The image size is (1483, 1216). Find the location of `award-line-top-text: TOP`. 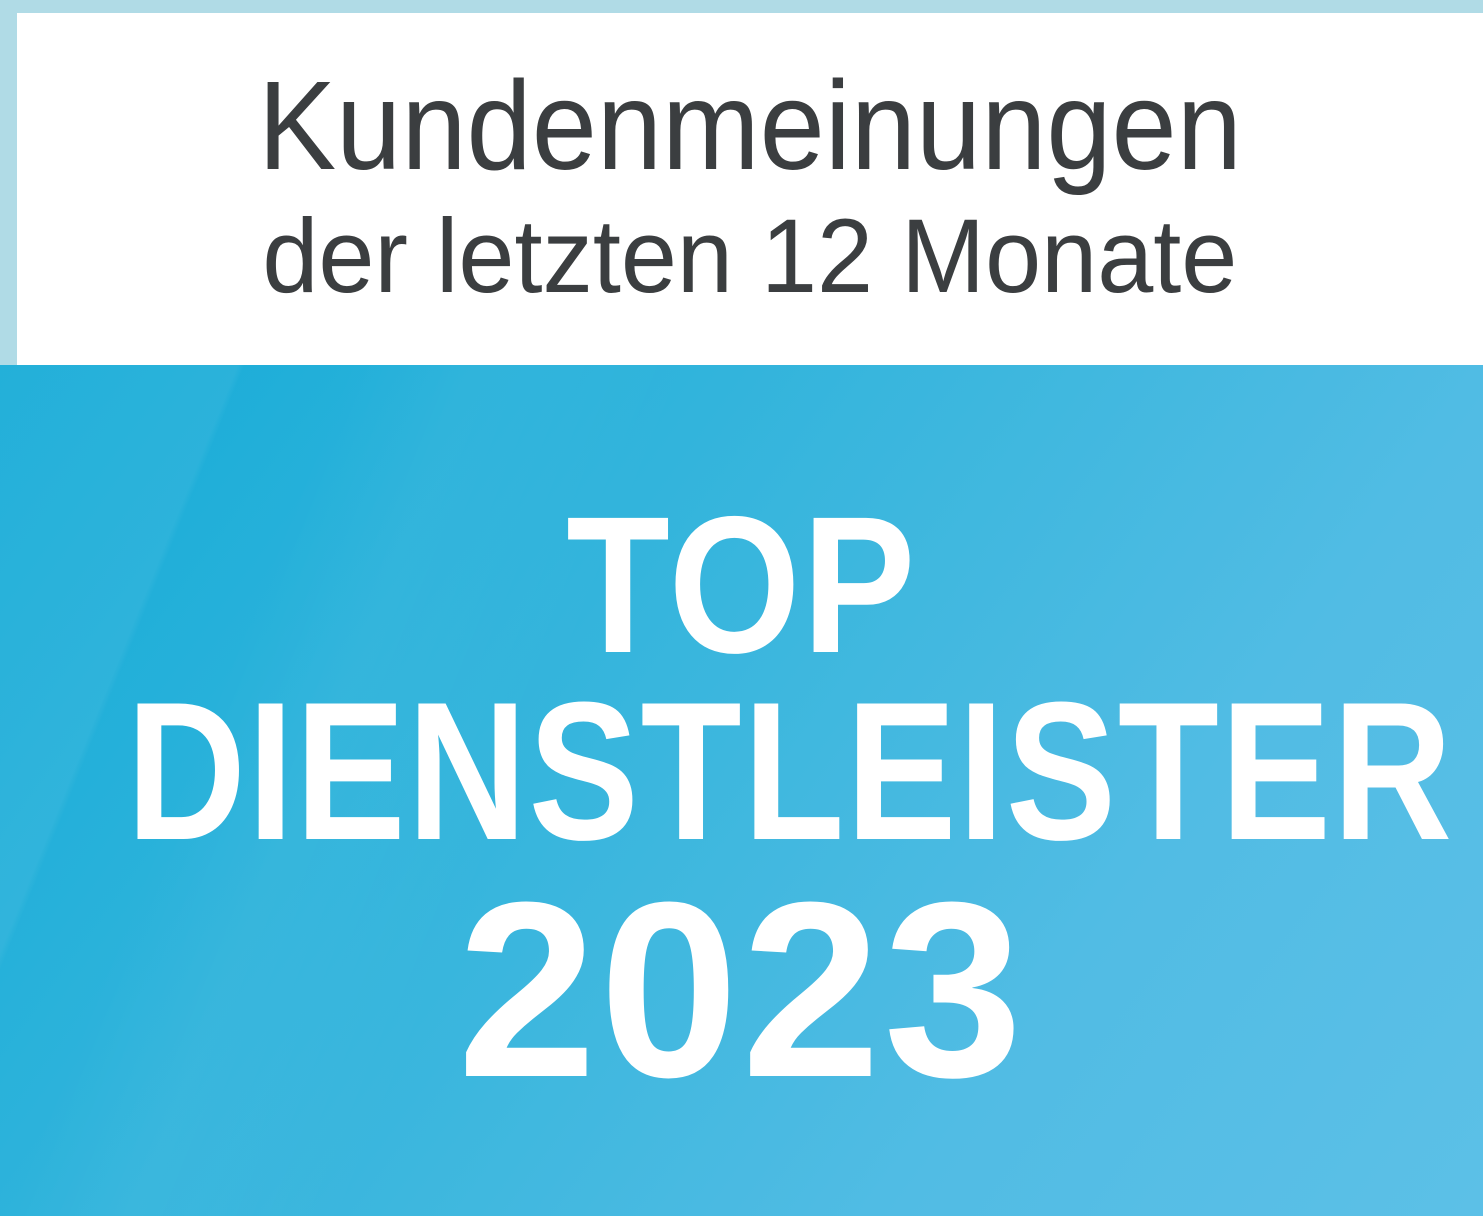

award-line-top-text: TOP is located at coordinates (741, 585).